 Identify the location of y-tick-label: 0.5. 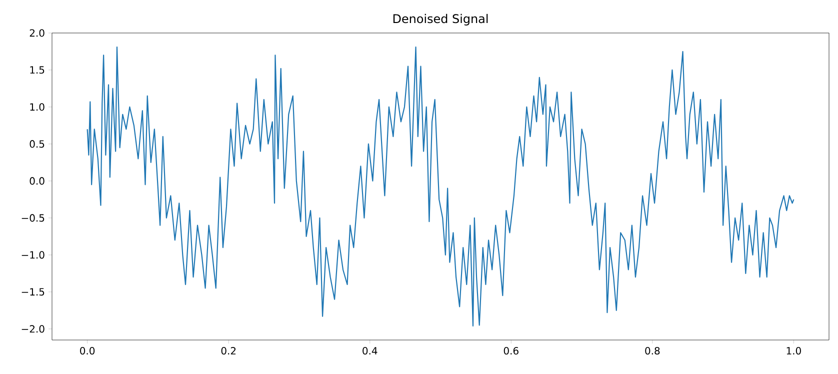
(37, 144).